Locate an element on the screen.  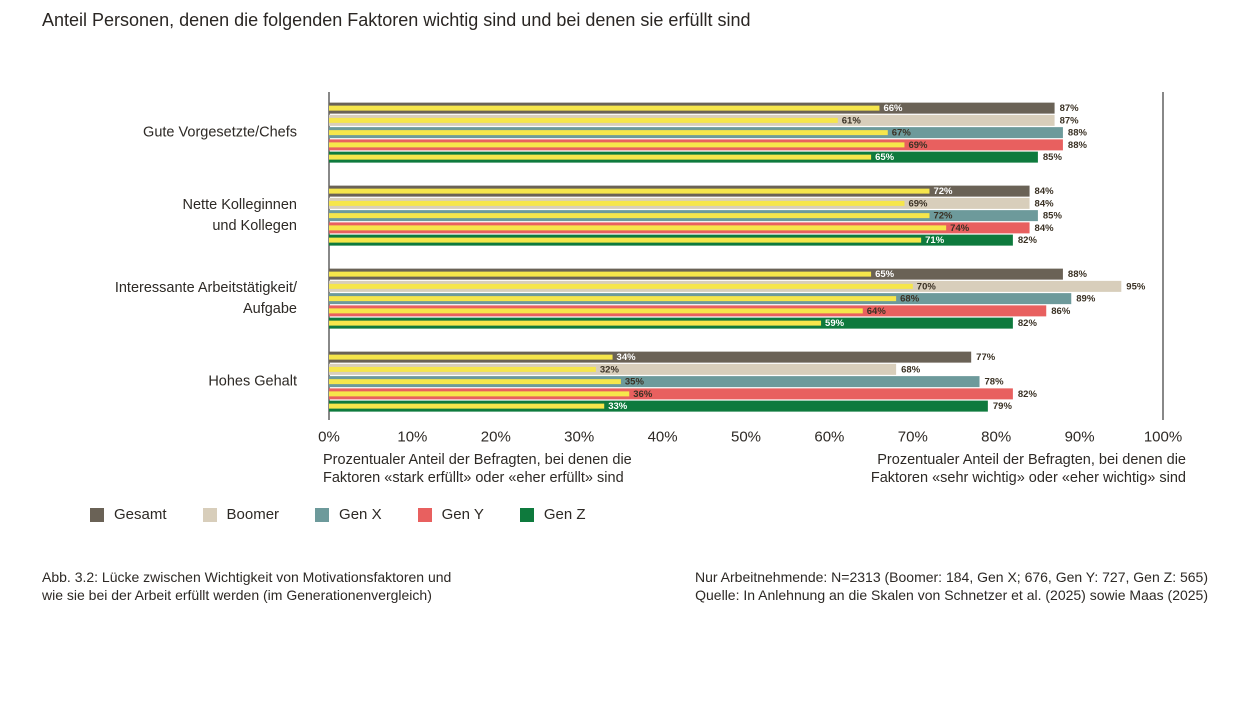
value-number: 84 is located at coordinates (1040, 203).